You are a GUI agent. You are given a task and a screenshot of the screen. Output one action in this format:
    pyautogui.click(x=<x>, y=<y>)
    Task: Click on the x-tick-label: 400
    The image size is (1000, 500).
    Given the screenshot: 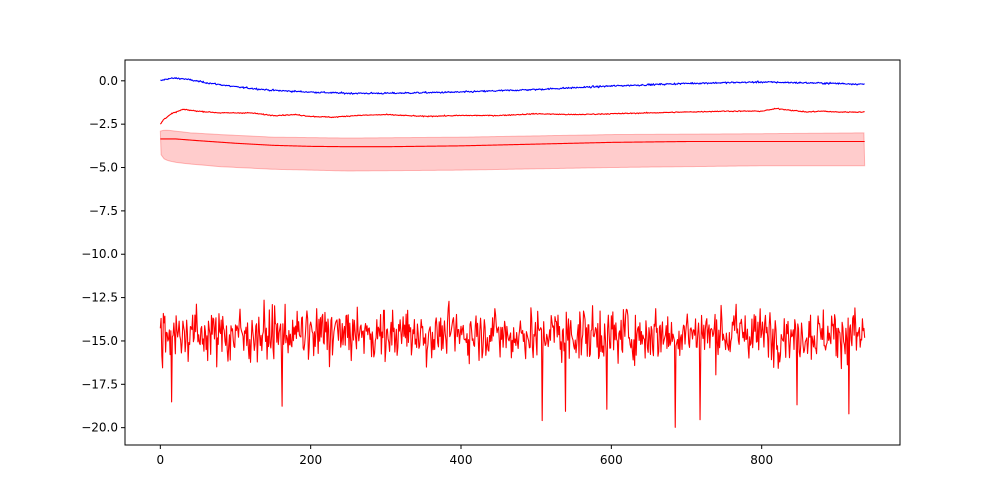 What is the action you would take?
    pyautogui.click(x=461, y=460)
    